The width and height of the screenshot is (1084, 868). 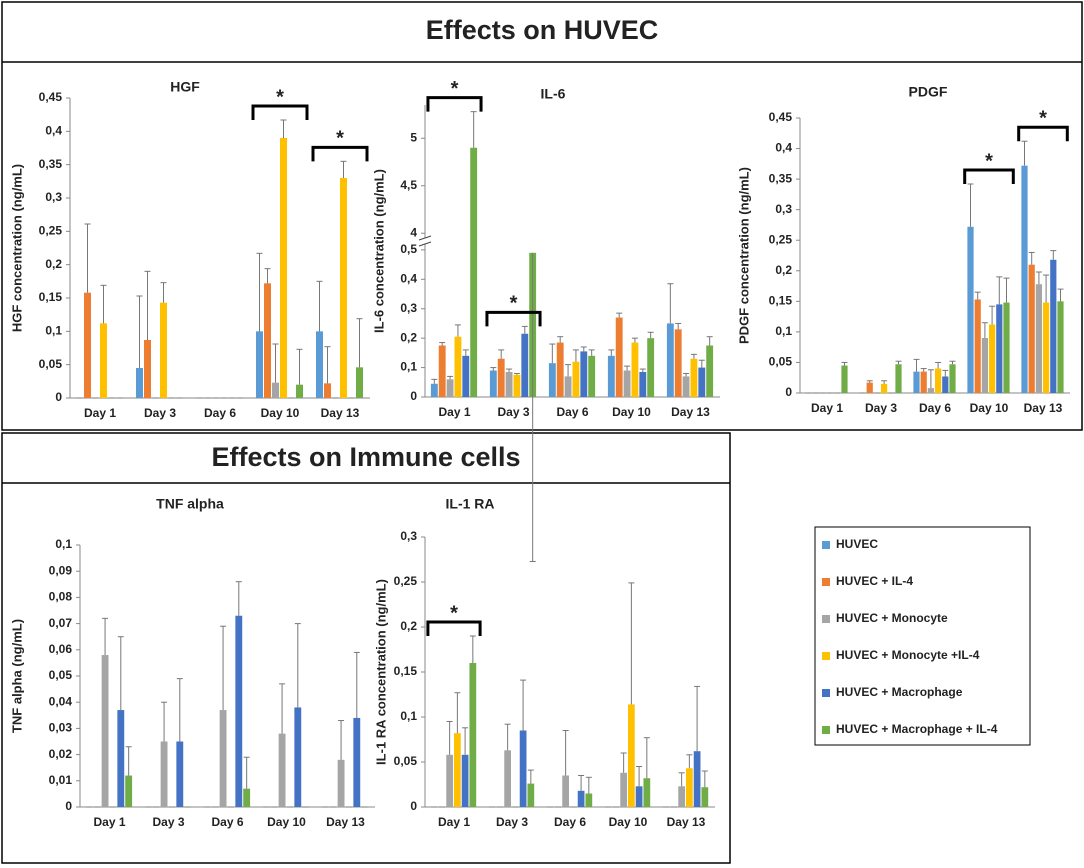 I want to click on chart-title: IL-6, so click(x=553, y=94).